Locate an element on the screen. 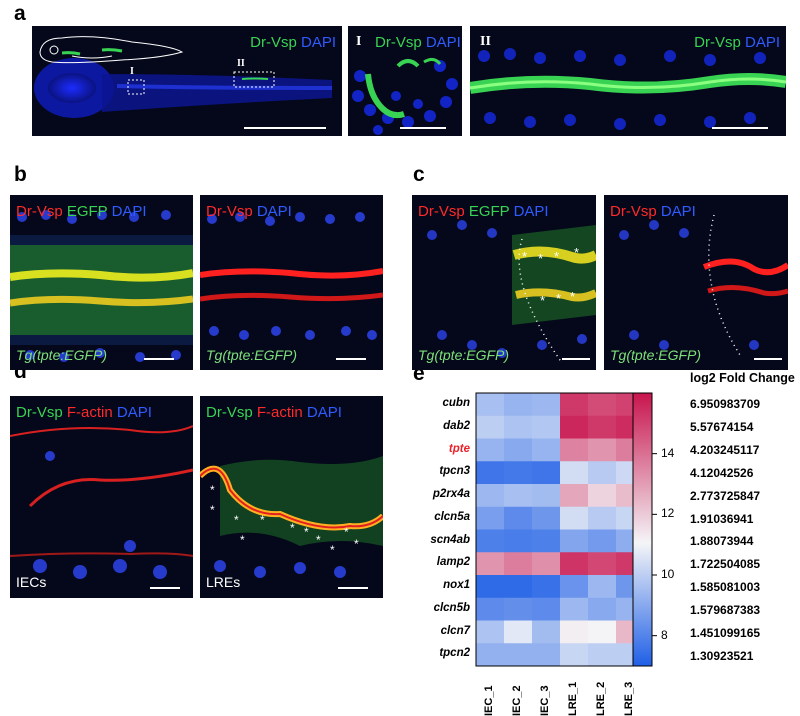 This screenshot has height=716, width=800. inset-ii-drawing is located at coordinates (628, 89).